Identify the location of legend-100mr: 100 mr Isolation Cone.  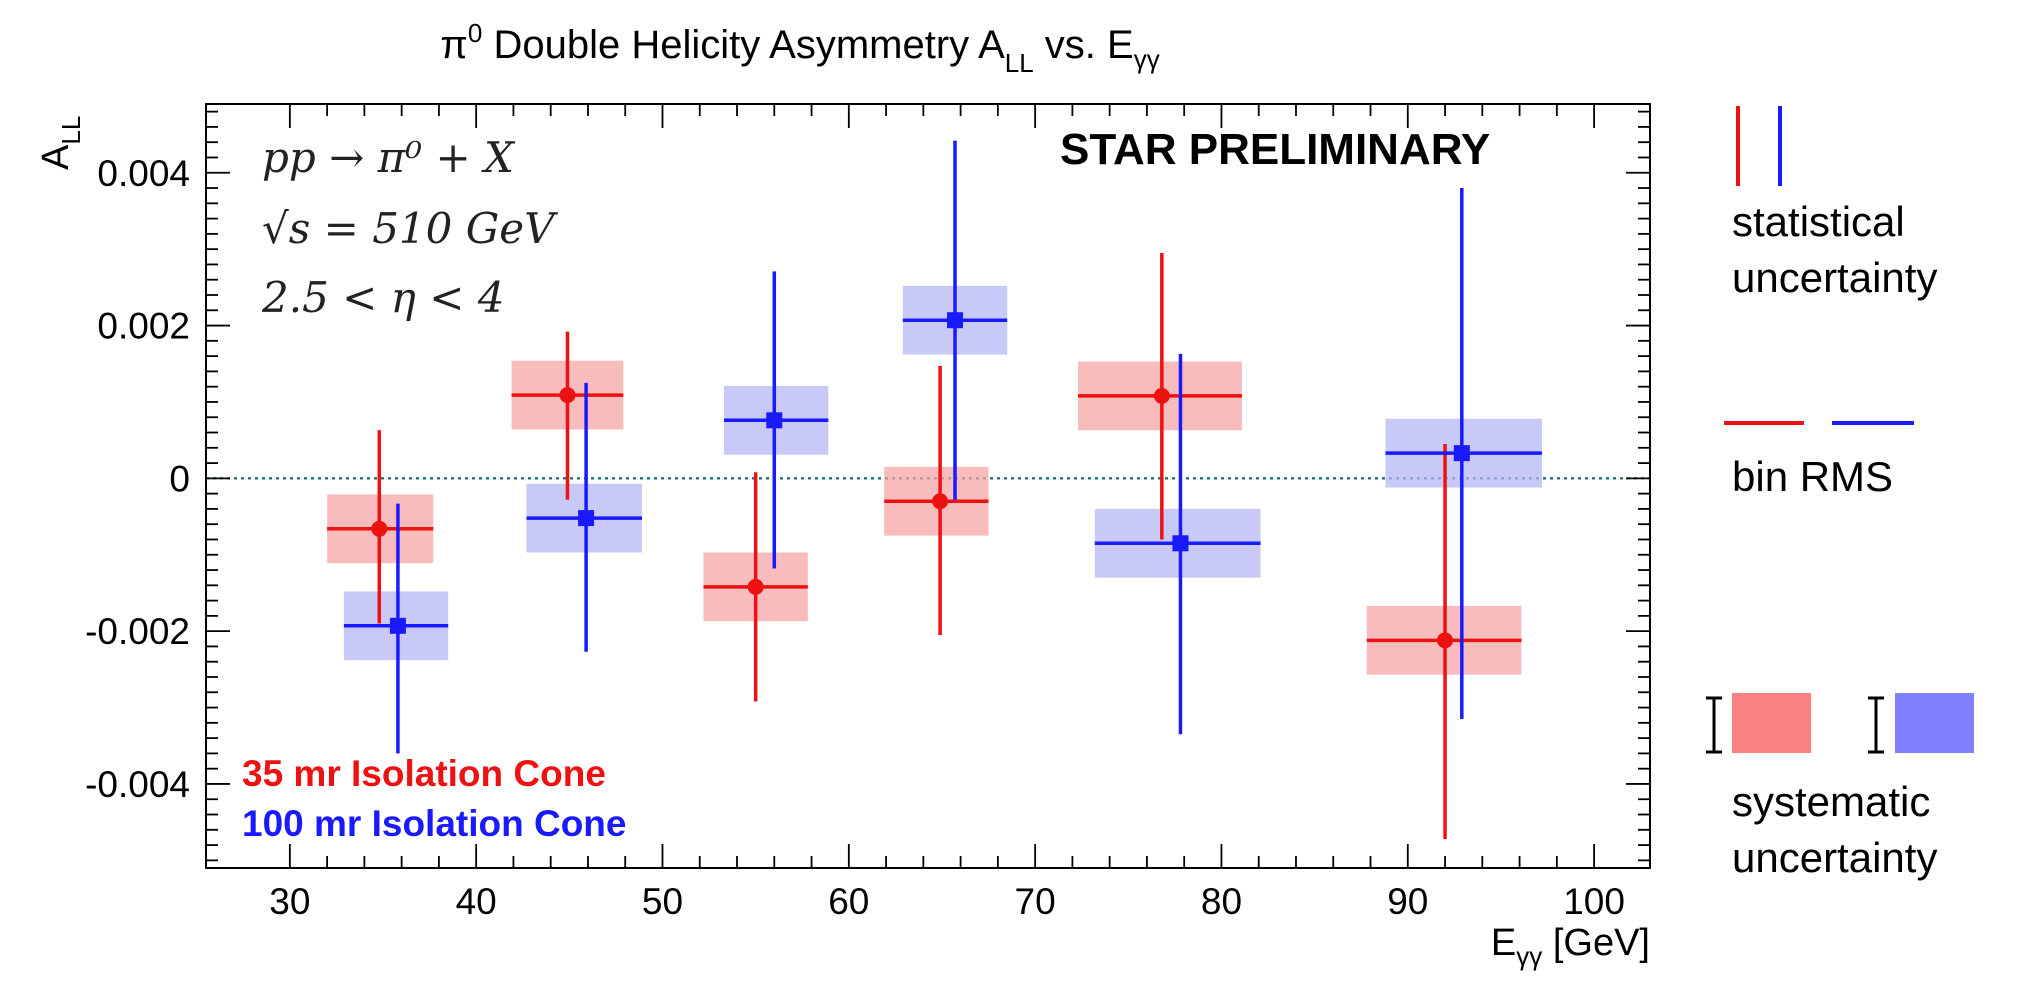
(434, 823).